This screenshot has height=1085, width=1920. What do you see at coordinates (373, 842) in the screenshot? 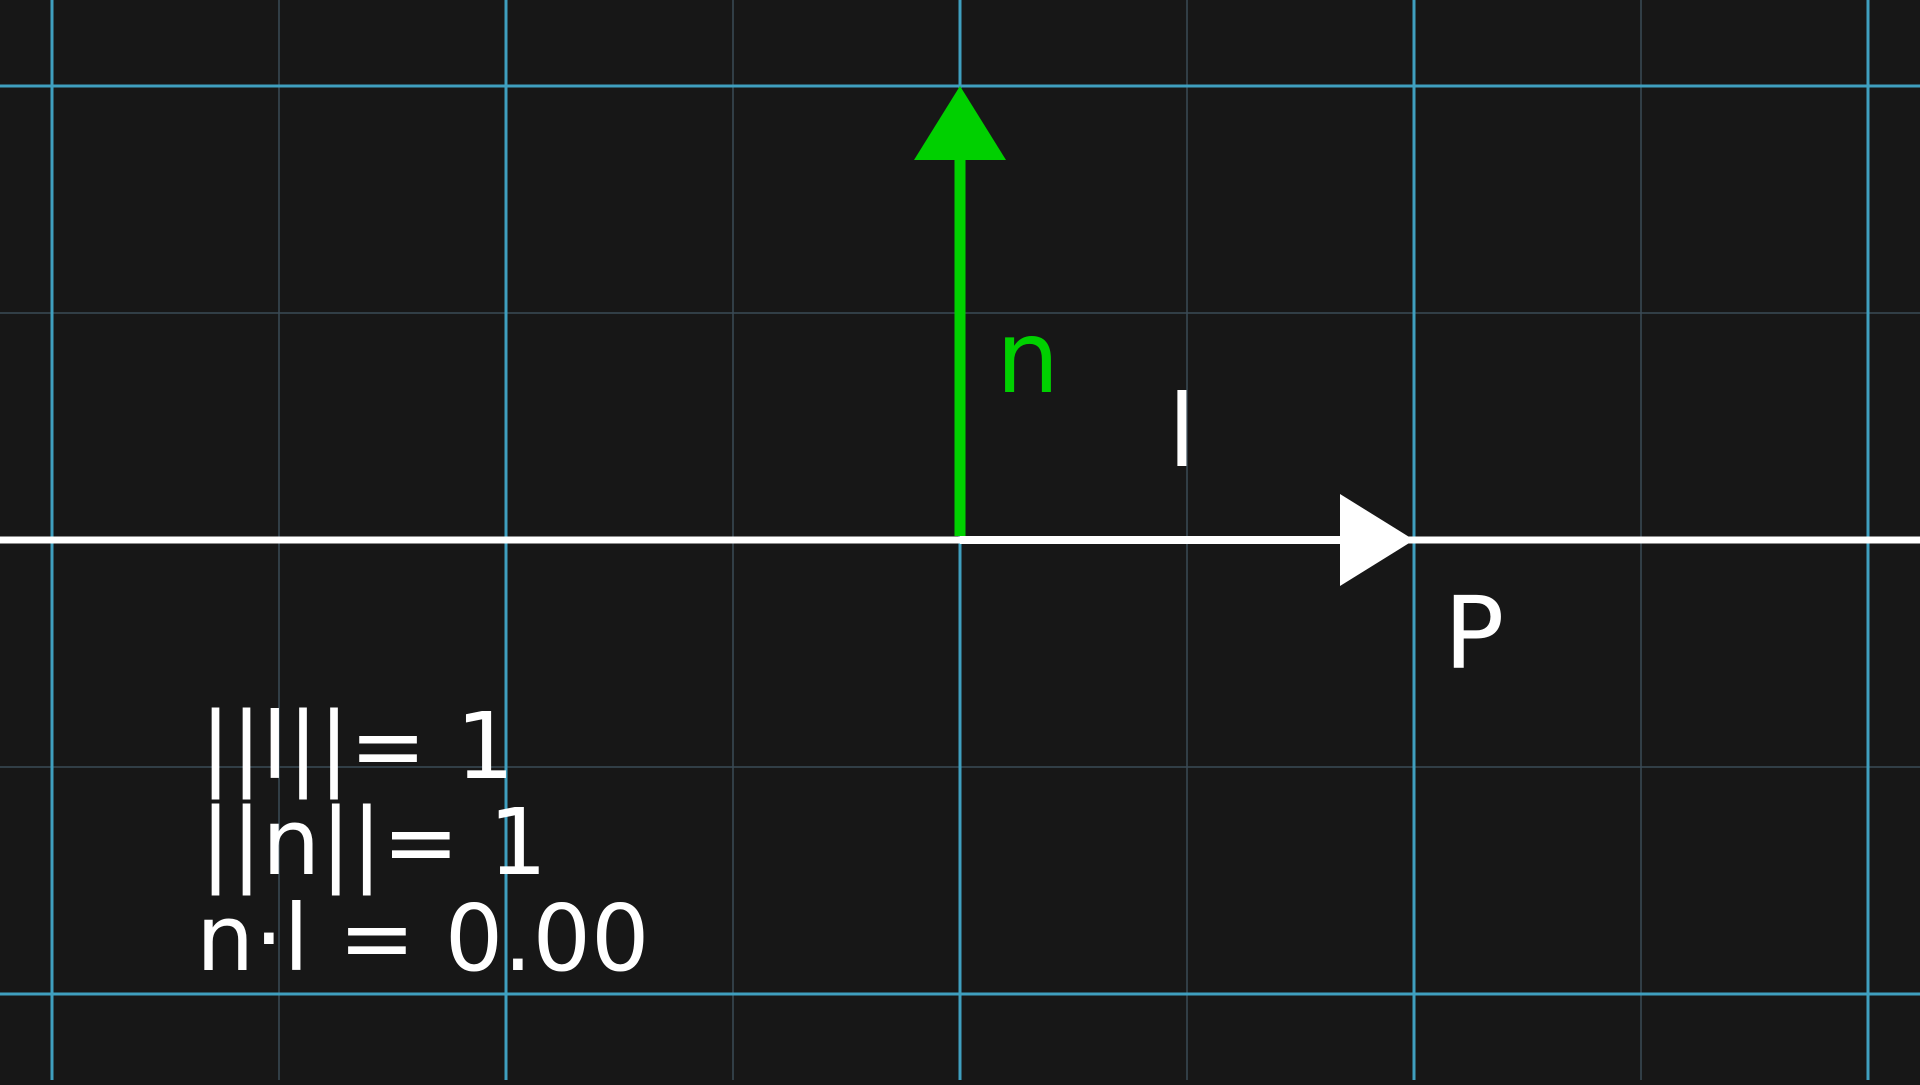
I see `n-magnitude-equation: ||n||= 1` at bounding box center [373, 842].